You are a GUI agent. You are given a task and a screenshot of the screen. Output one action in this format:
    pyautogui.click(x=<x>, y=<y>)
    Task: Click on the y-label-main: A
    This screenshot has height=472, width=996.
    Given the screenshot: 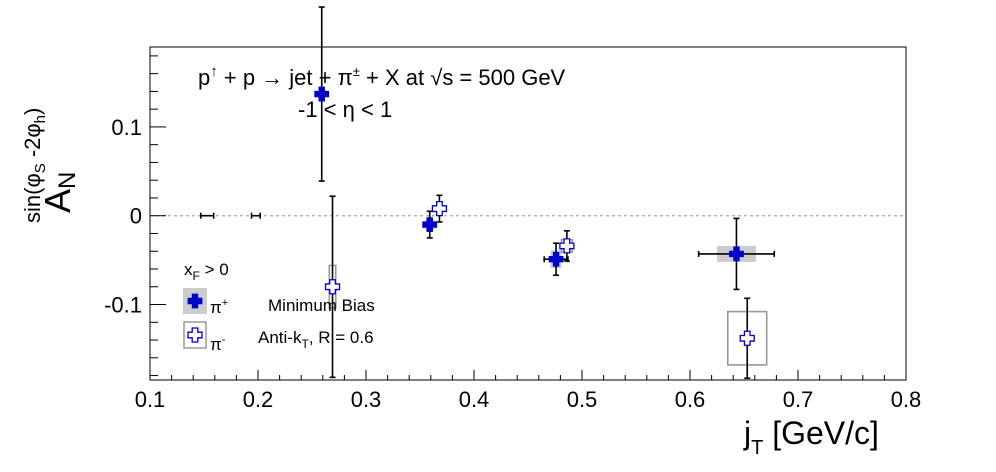 What is the action you would take?
    pyautogui.click(x=57, y=201)
    